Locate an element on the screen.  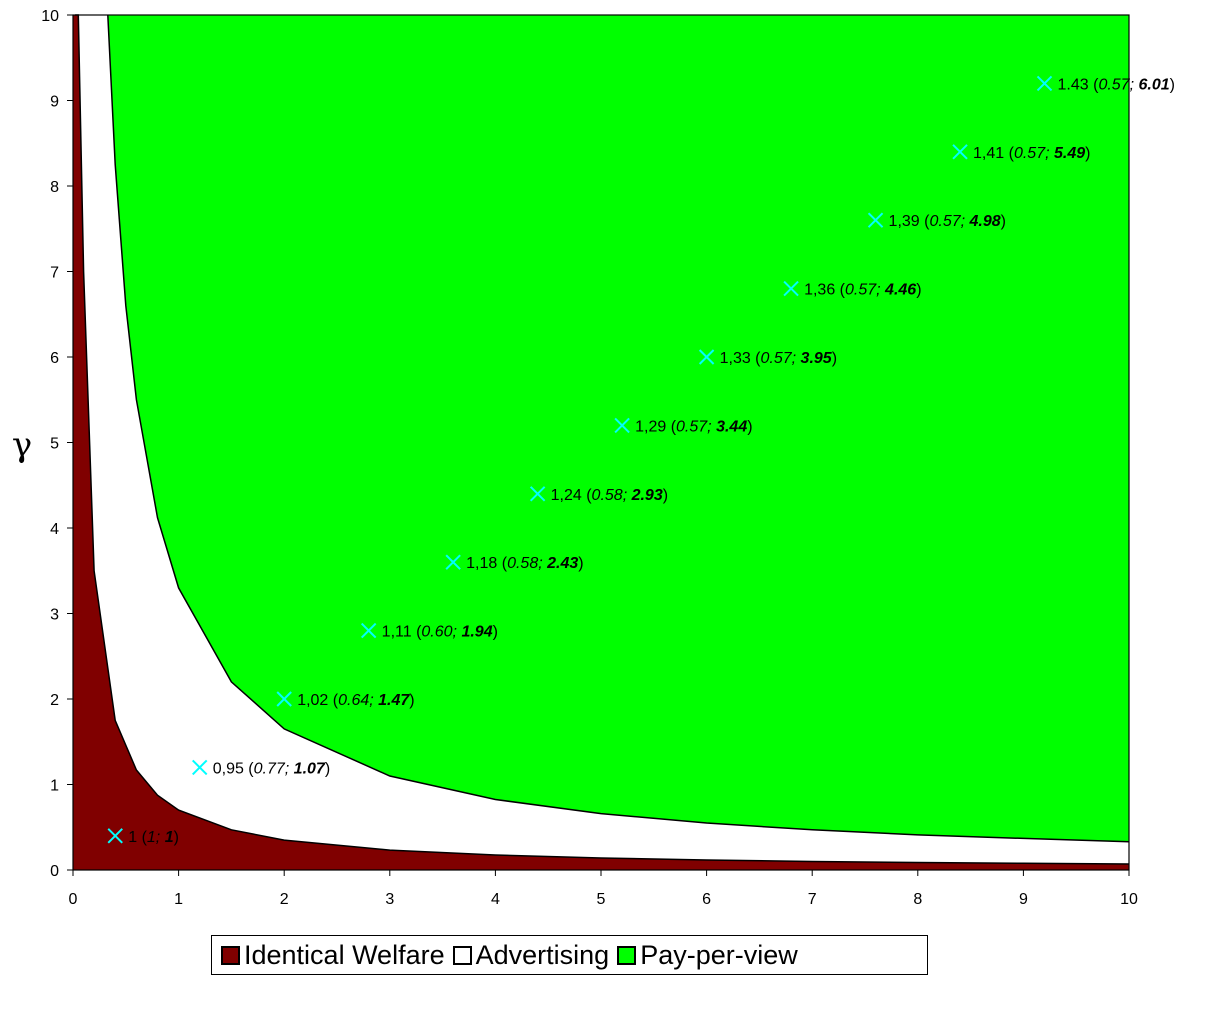
data-point-label: 0,95 (0.77; 1.07) is located at coordinates (271, 768).